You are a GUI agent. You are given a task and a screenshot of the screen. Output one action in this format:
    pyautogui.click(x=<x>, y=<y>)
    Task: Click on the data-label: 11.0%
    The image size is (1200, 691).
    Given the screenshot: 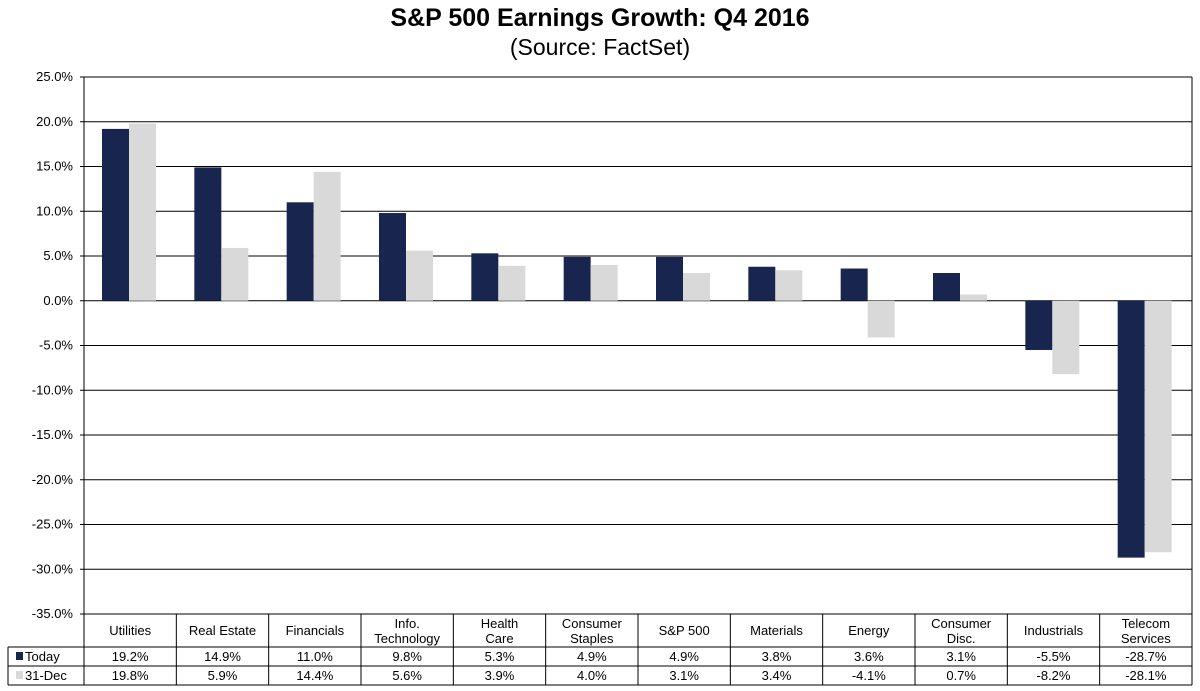 What is the action you would take?
    pyautogui.click(x=315, y=656)
    